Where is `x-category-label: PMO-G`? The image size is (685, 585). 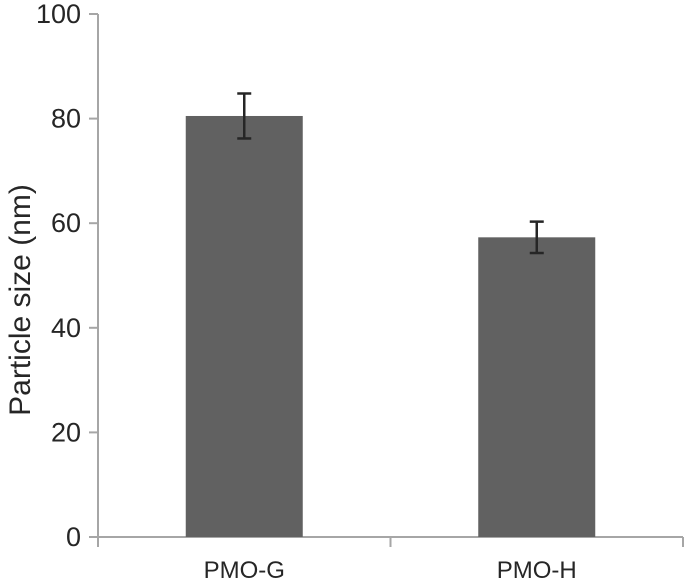
x-category-label: PMO-G is located at coordinates (244, 570).